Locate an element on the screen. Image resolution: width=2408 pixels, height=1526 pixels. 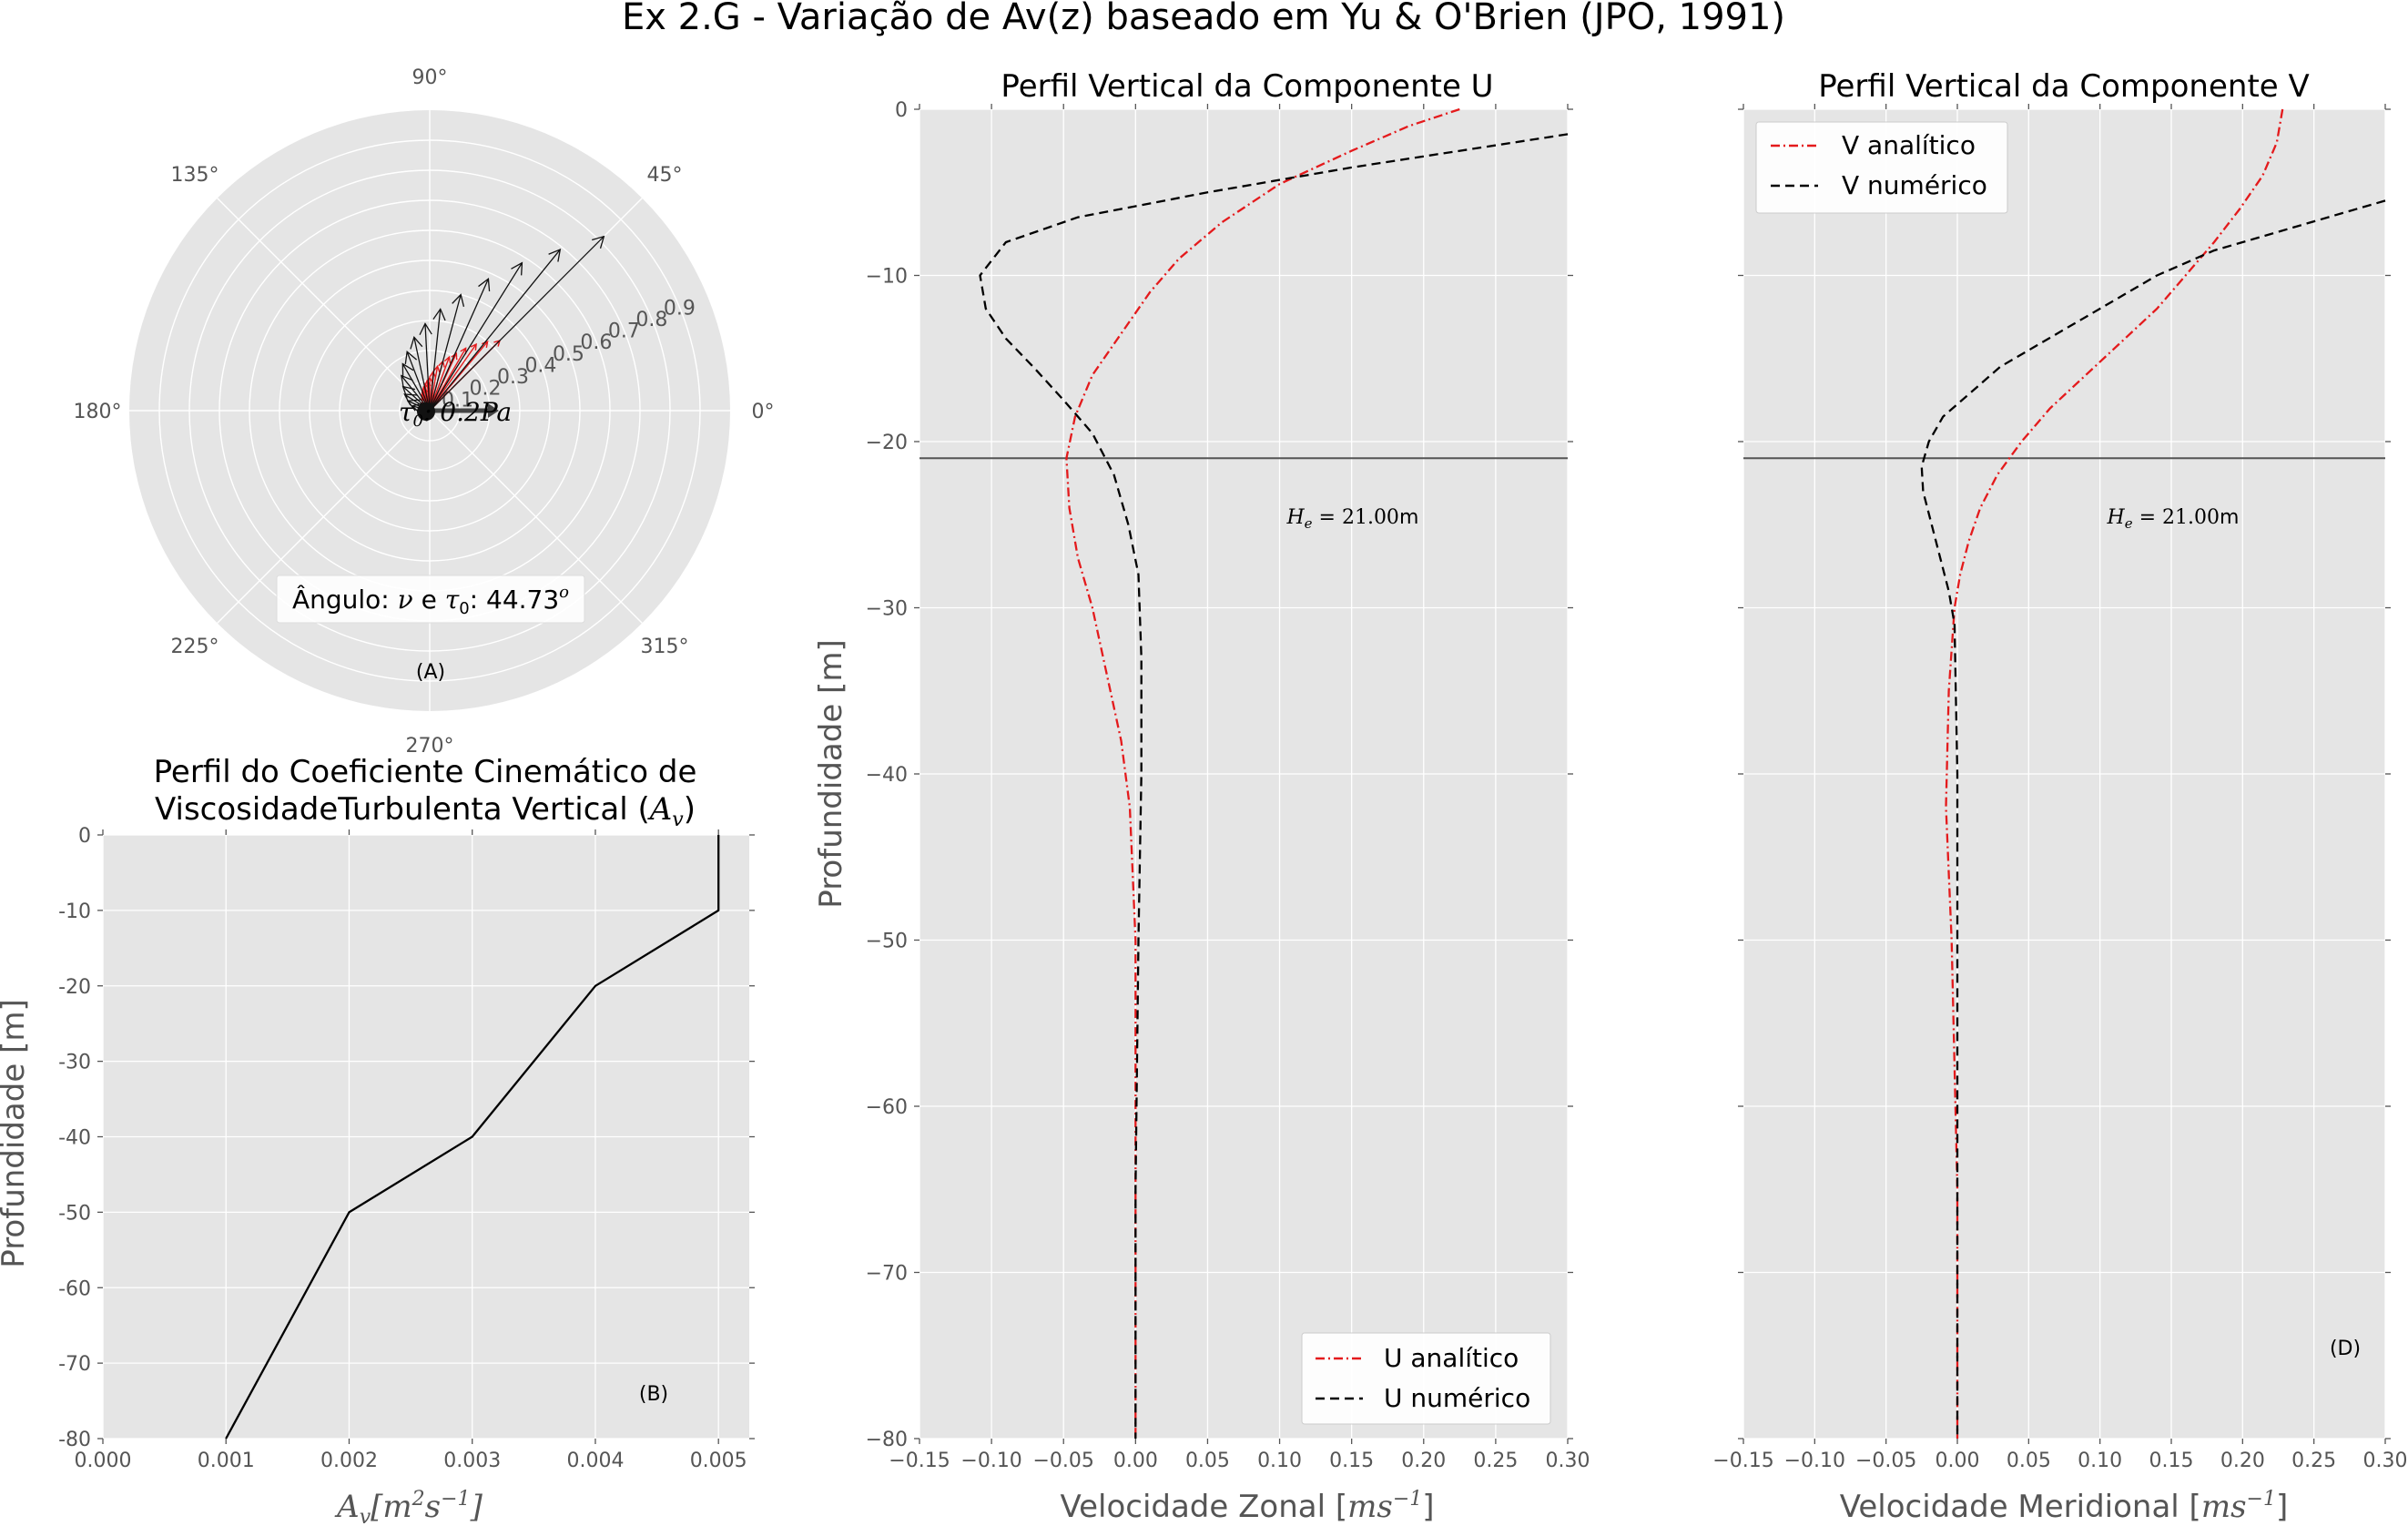
x-tick-label: 0.000 is located at coordinates (103, 1461).